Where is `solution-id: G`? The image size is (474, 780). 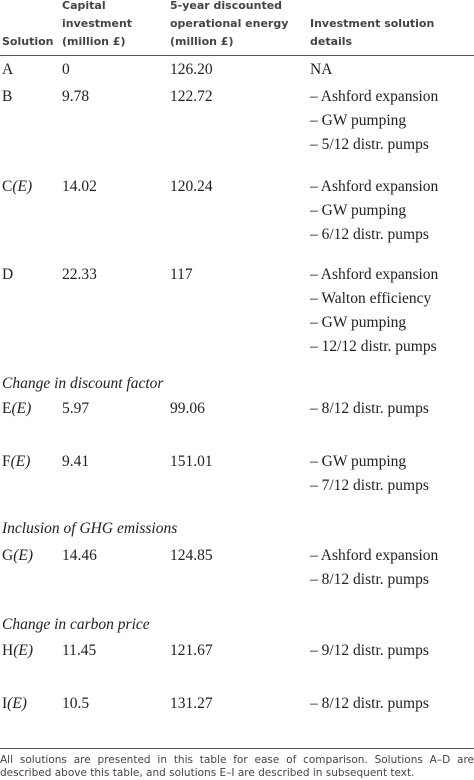
solution-id: G is located at coordinates (8, 555).